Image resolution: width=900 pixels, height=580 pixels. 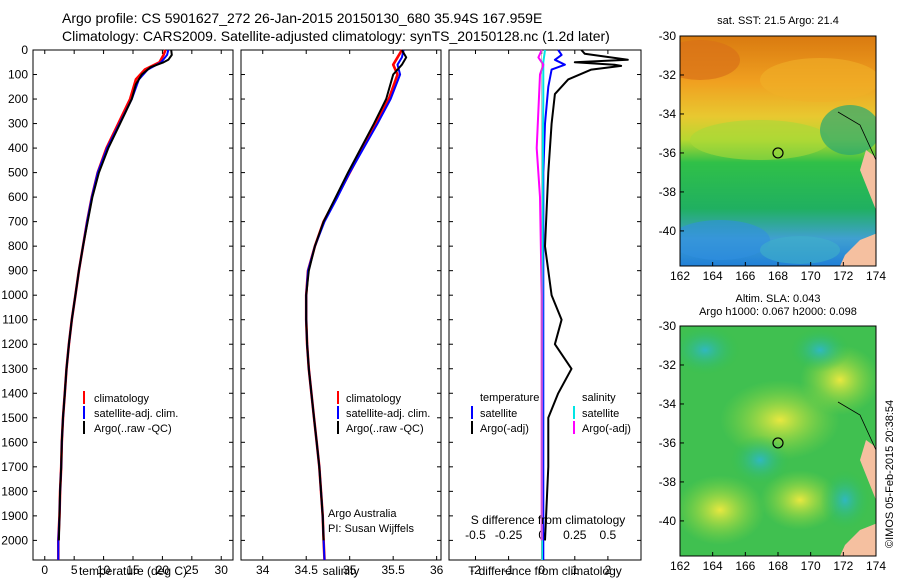 What do you see at coordinates (608, 535) in the screenshot?
I see `s-tick-label: 0.5` at bounding box center [608, 535].